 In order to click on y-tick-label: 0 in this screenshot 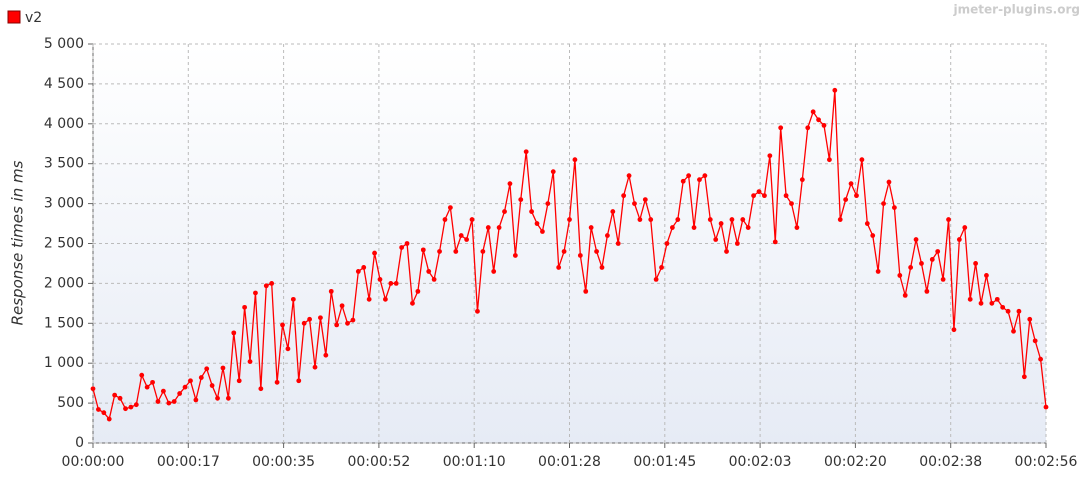, I will do `click(79, 443)`.